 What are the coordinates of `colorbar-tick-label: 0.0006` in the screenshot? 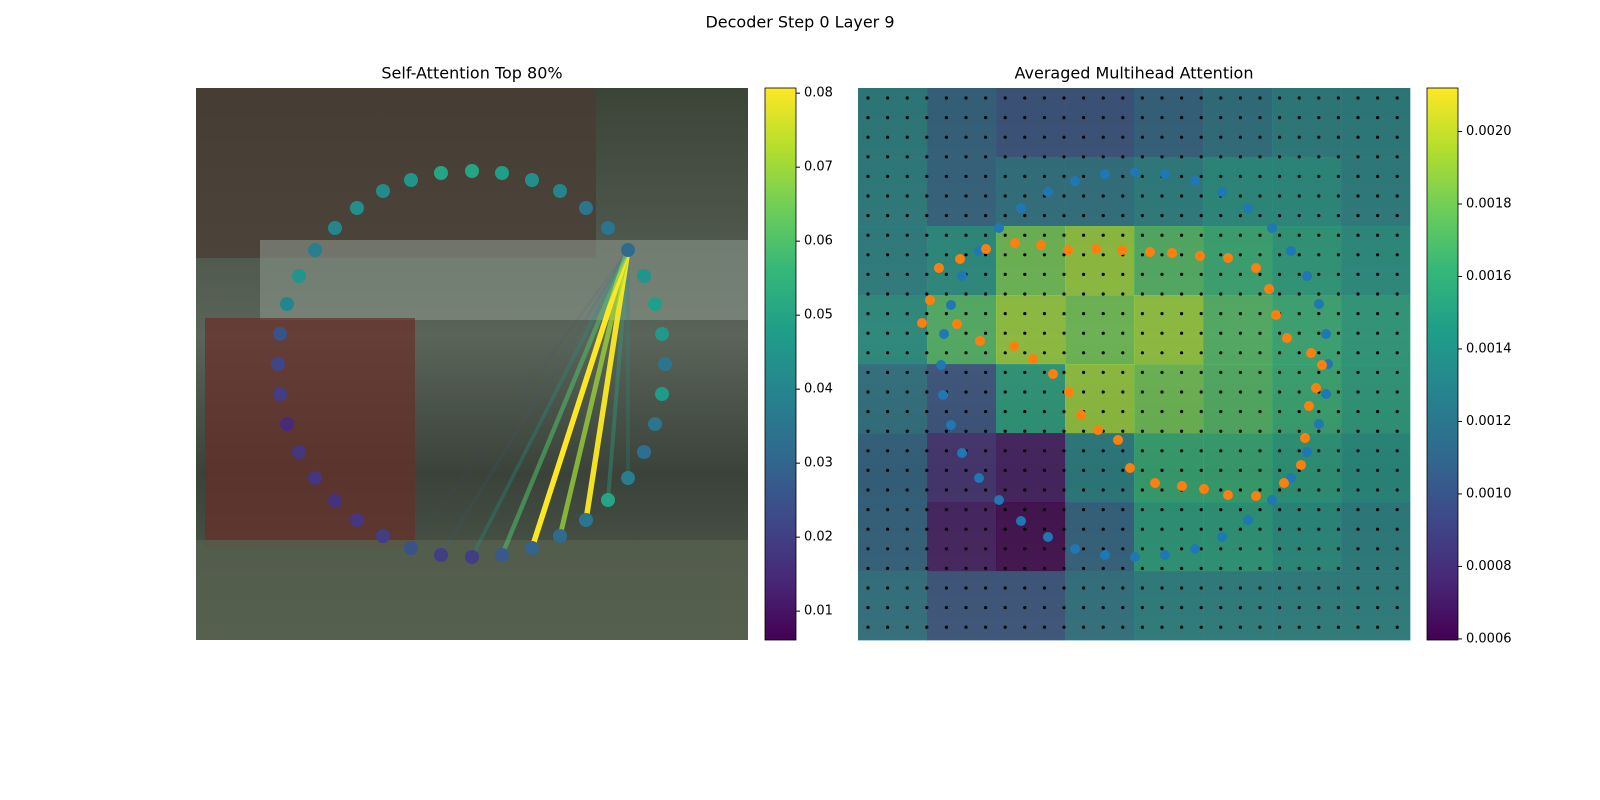 It's located at (1489, 638).